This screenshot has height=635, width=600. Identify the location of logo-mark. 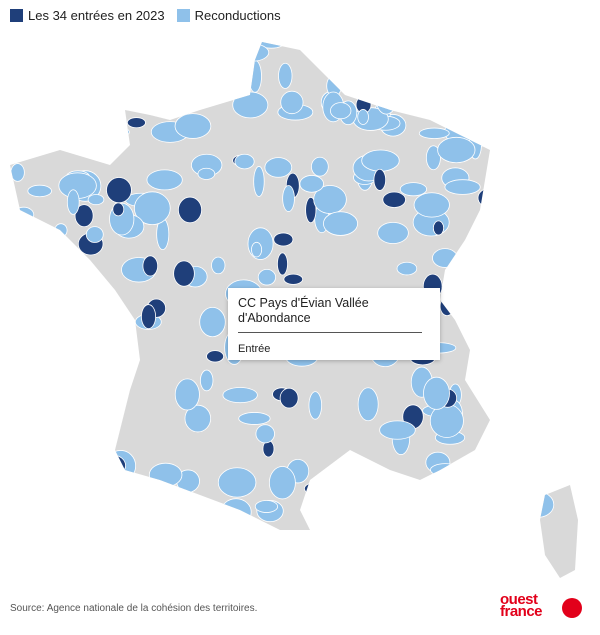
(572, 608).